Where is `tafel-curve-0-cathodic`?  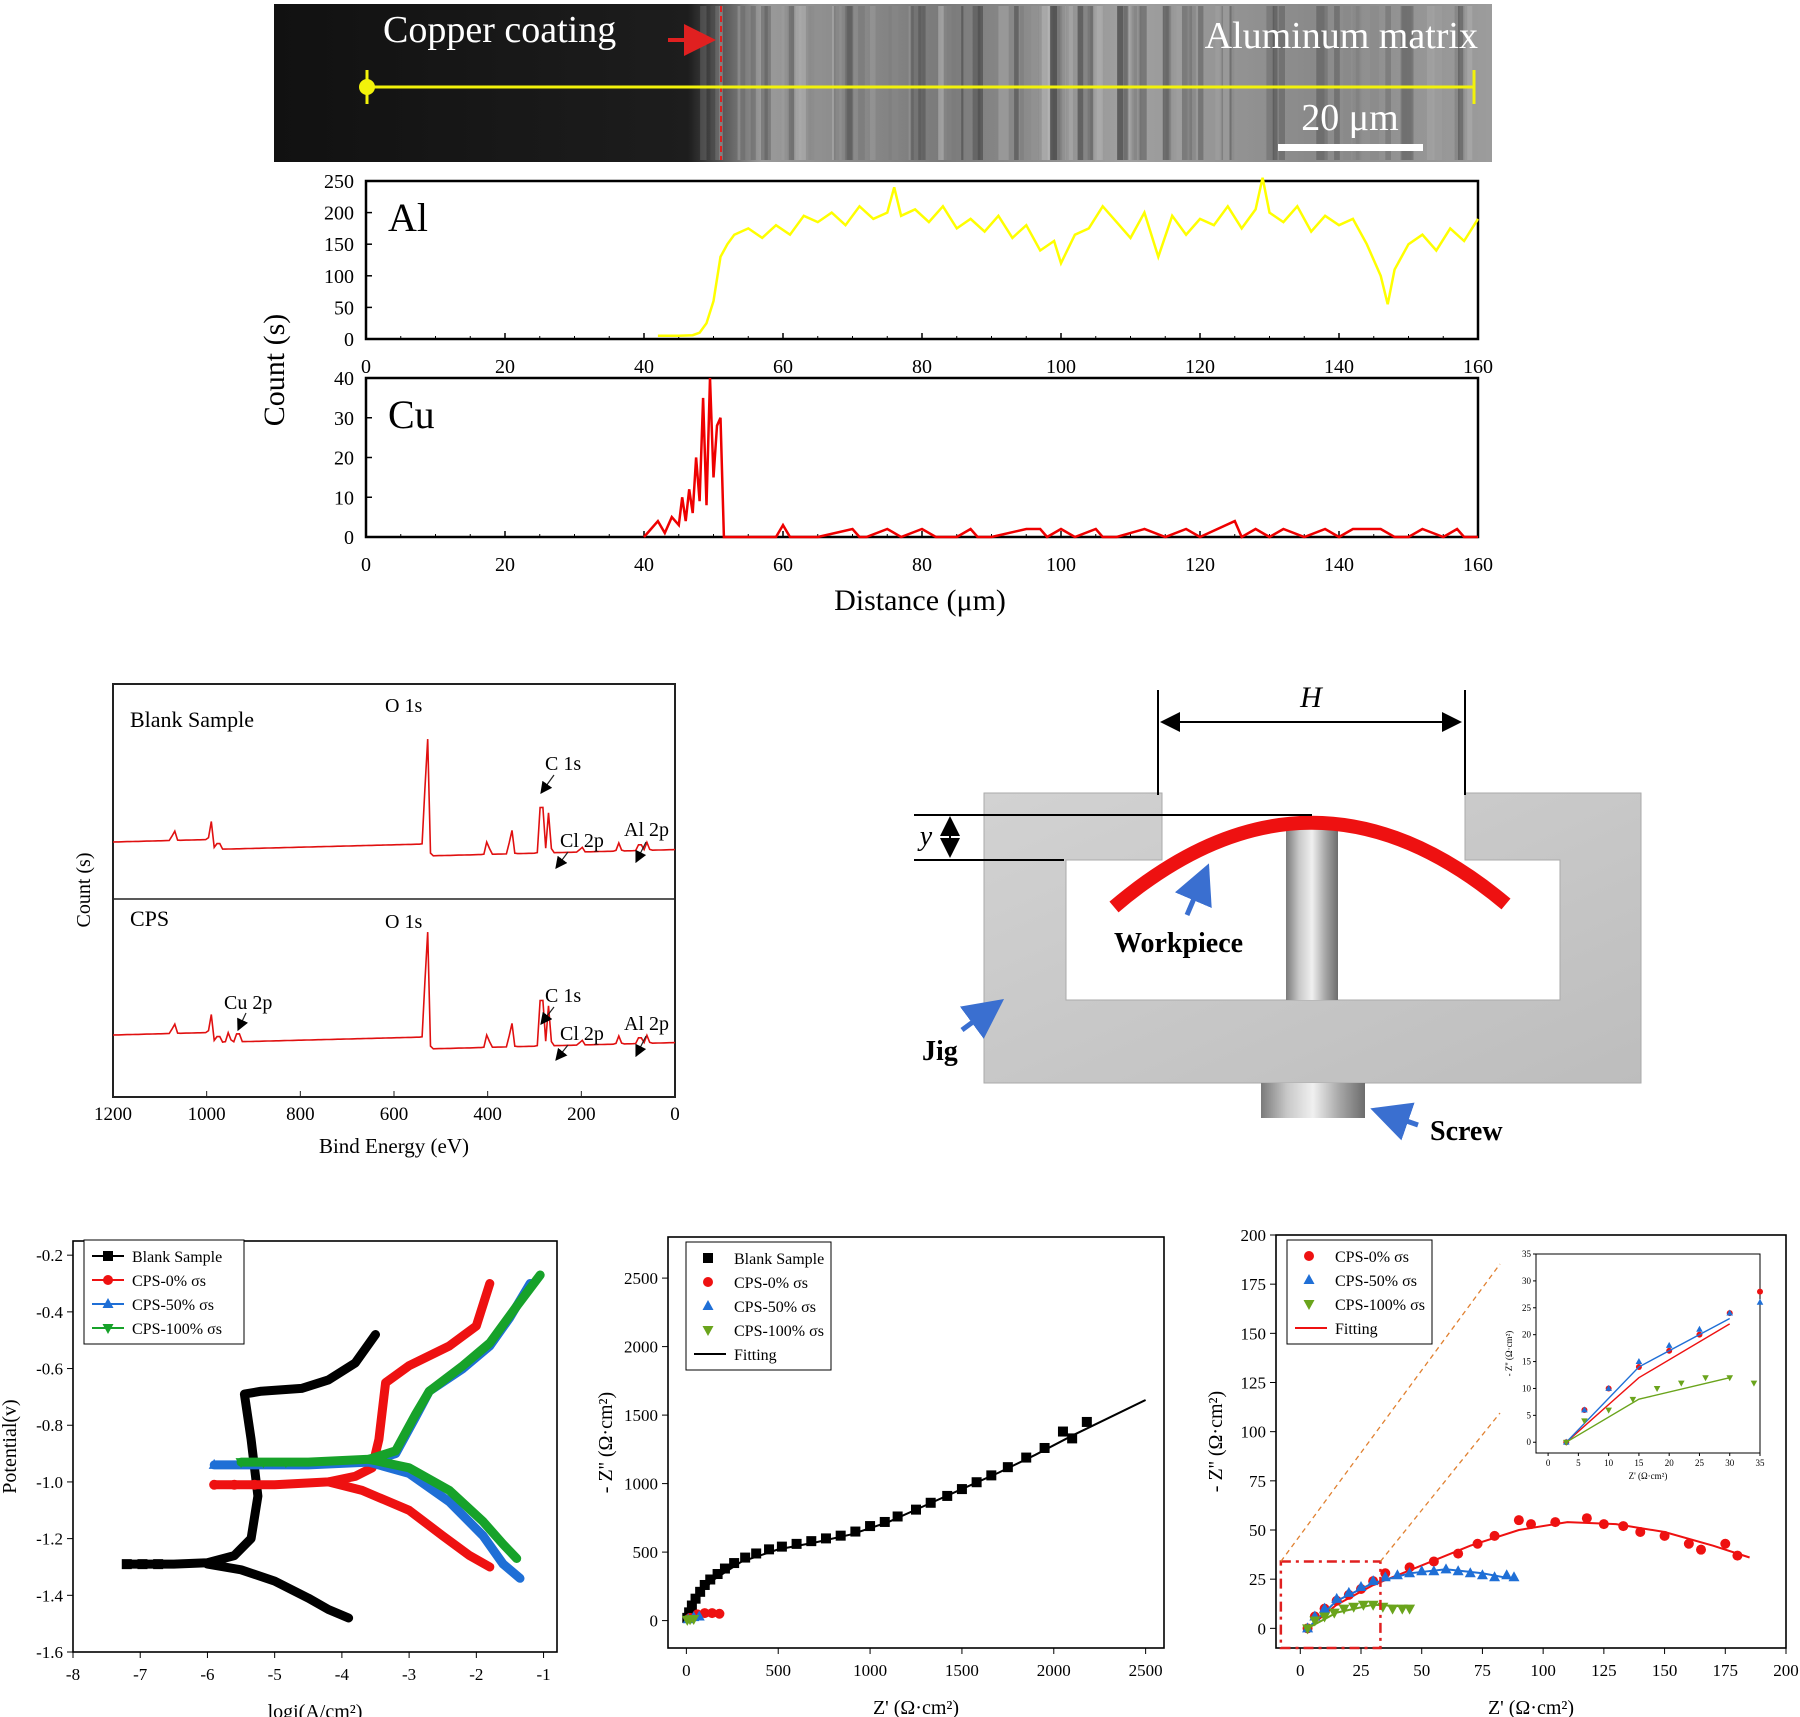
tafel-curve-0-cathodic is located at coordinates (278, 1591).